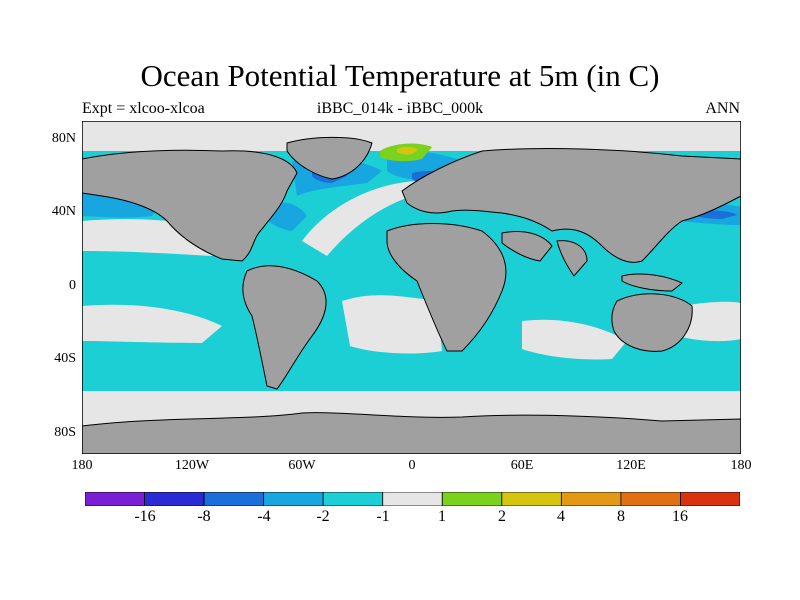  What do you see at coordinates (631, 465) in the screenshot?
I see `lon-label-120e: 120E` at bounding box center [631, 465].